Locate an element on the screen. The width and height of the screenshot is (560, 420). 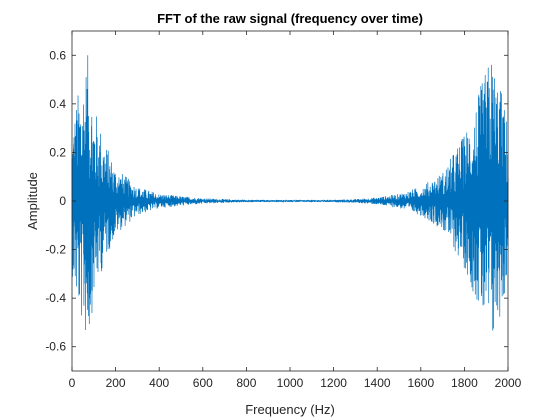
x-axis-label: Frequency (Hz) is located at coordinates (290, 409).